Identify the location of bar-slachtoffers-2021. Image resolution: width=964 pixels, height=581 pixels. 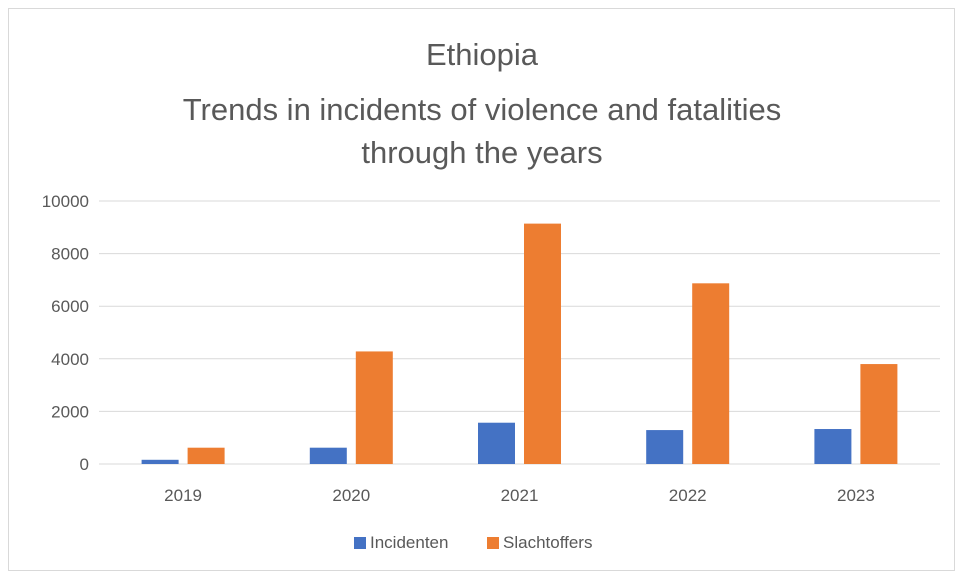
(542, 343).